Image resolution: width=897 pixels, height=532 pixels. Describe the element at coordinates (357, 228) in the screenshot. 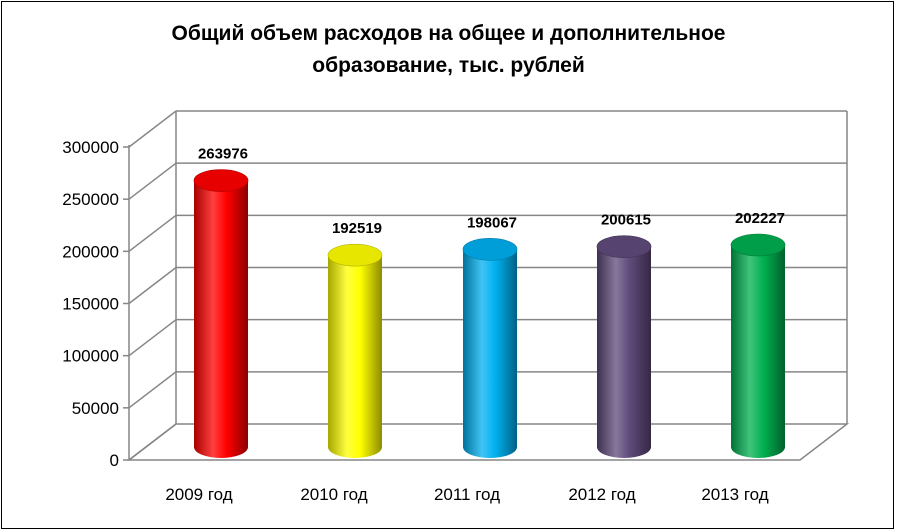

I see `data-label: 192519` at that location.